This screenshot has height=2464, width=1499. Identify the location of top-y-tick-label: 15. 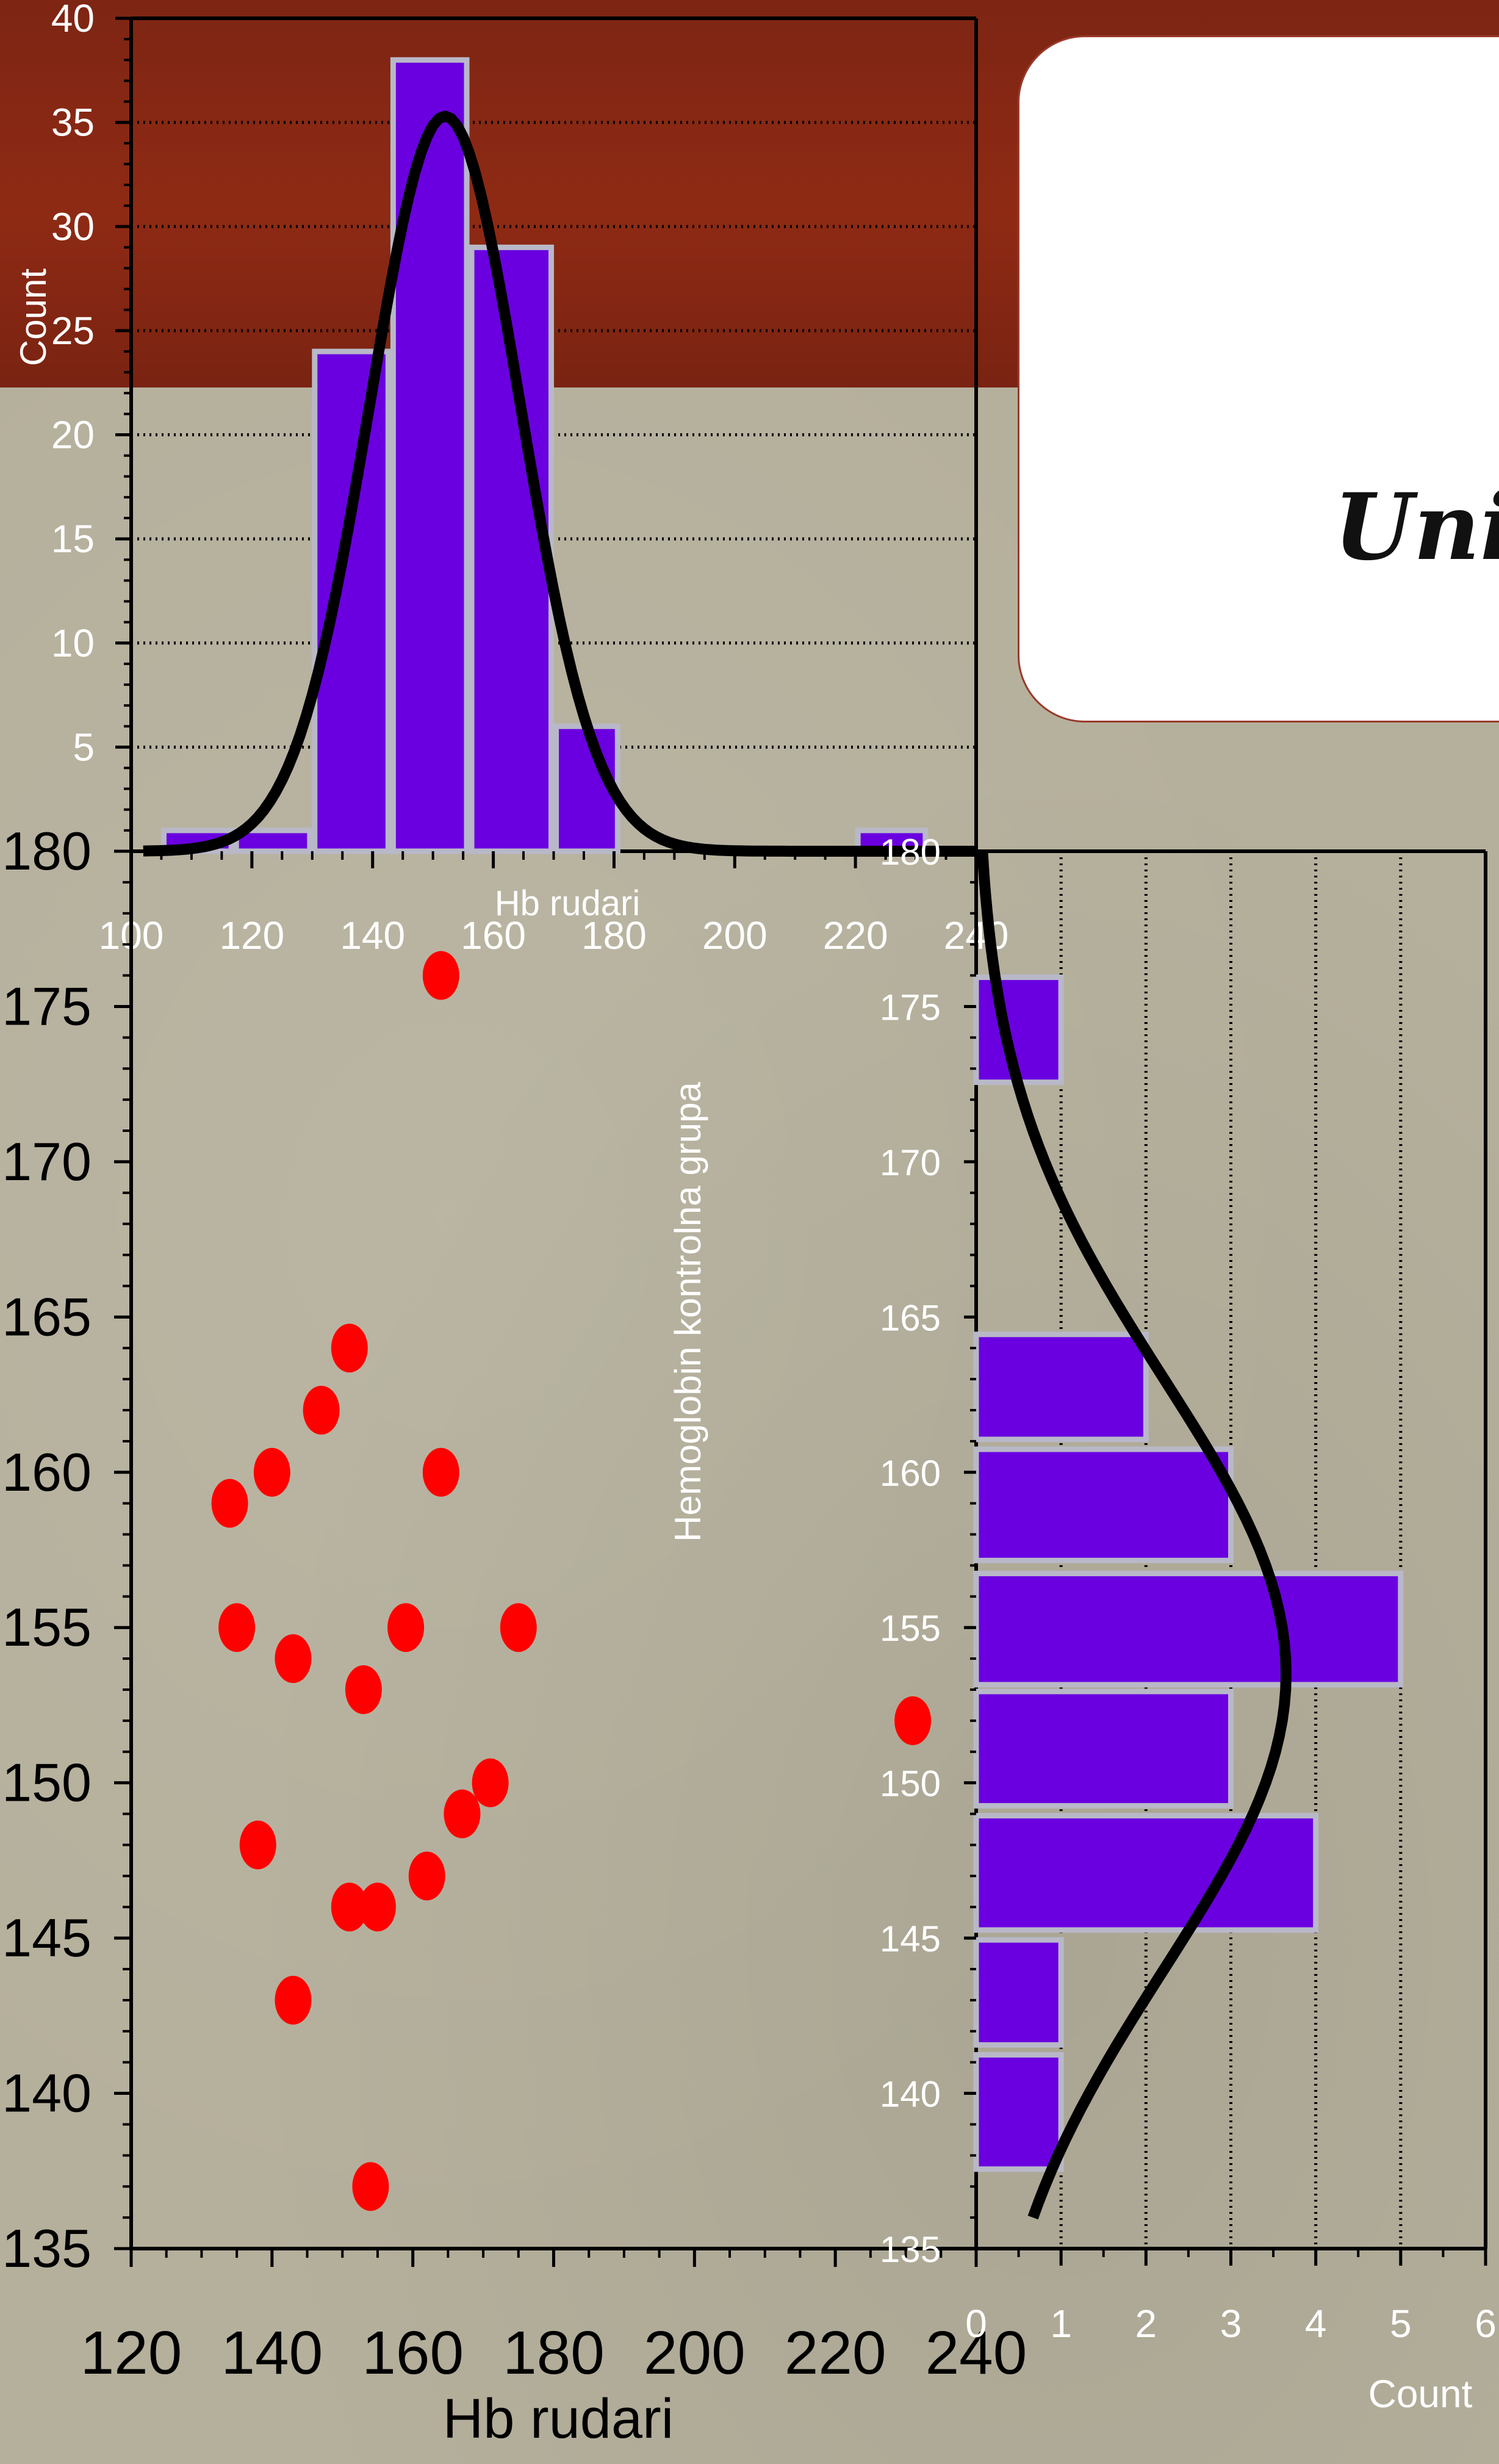
(73, 539).